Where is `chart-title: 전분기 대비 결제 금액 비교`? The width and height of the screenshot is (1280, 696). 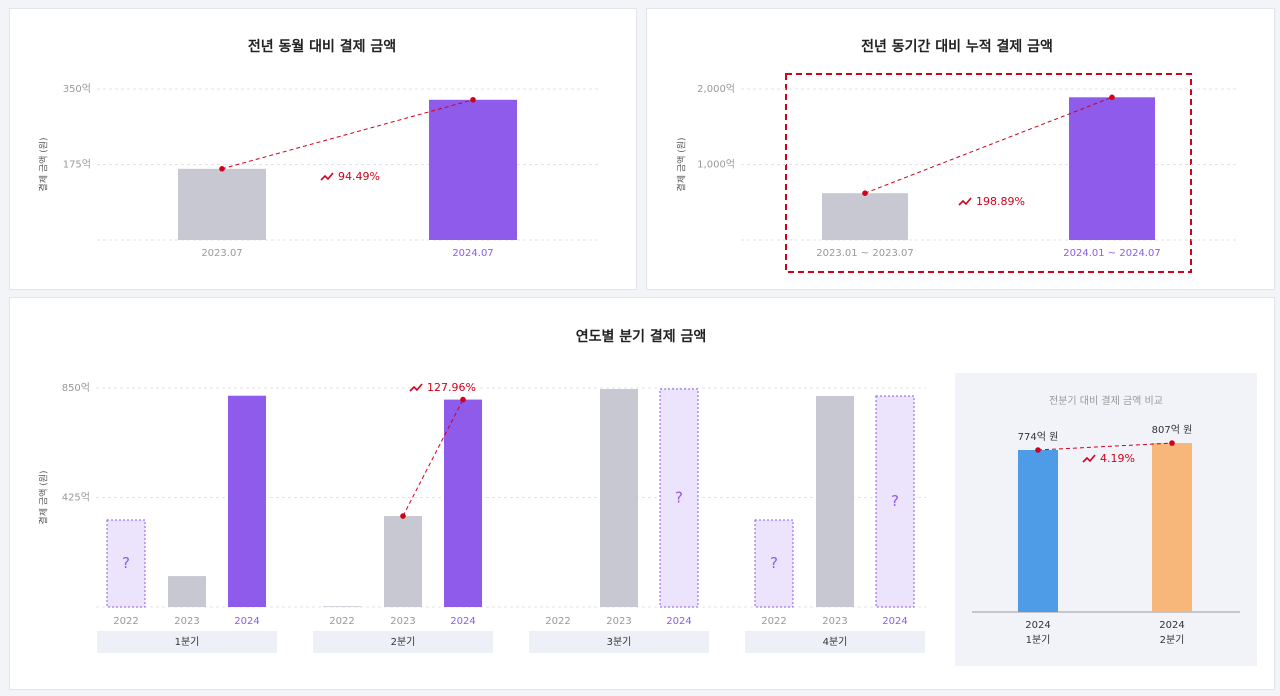 chart-title: 전분기 대비 결제 금액 비교 is located at coordinates (1106, 401).